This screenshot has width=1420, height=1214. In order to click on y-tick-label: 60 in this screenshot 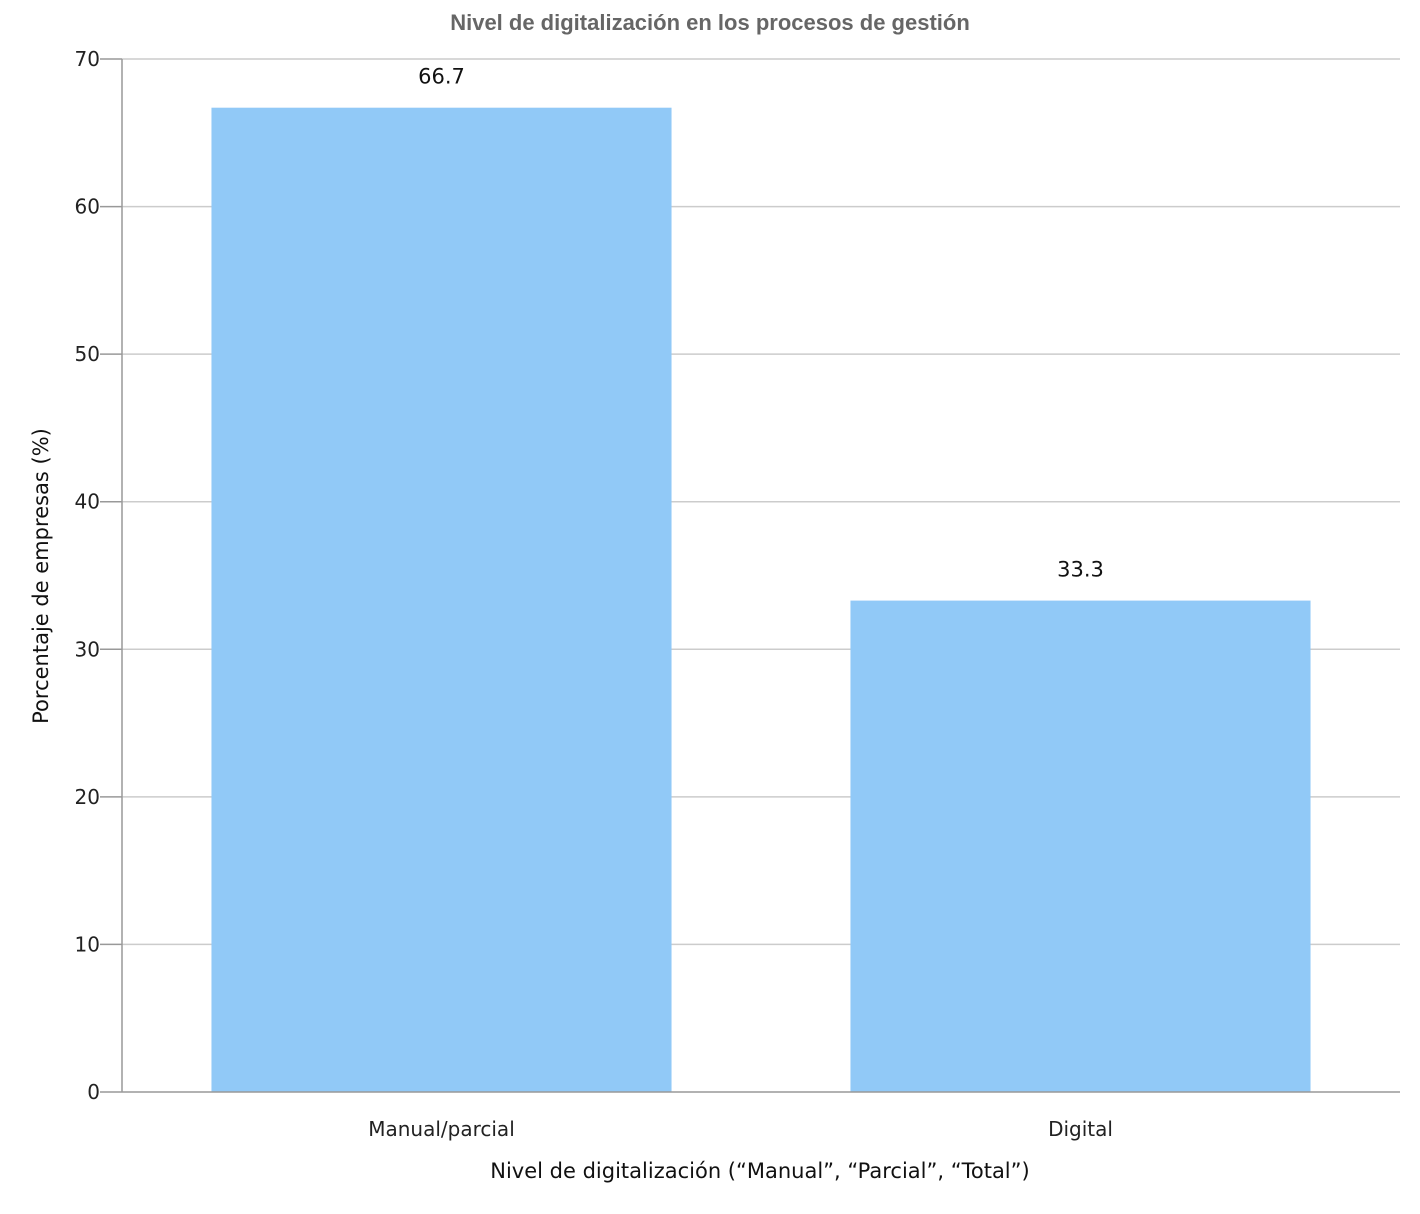, I will do `click(87, 207)`.